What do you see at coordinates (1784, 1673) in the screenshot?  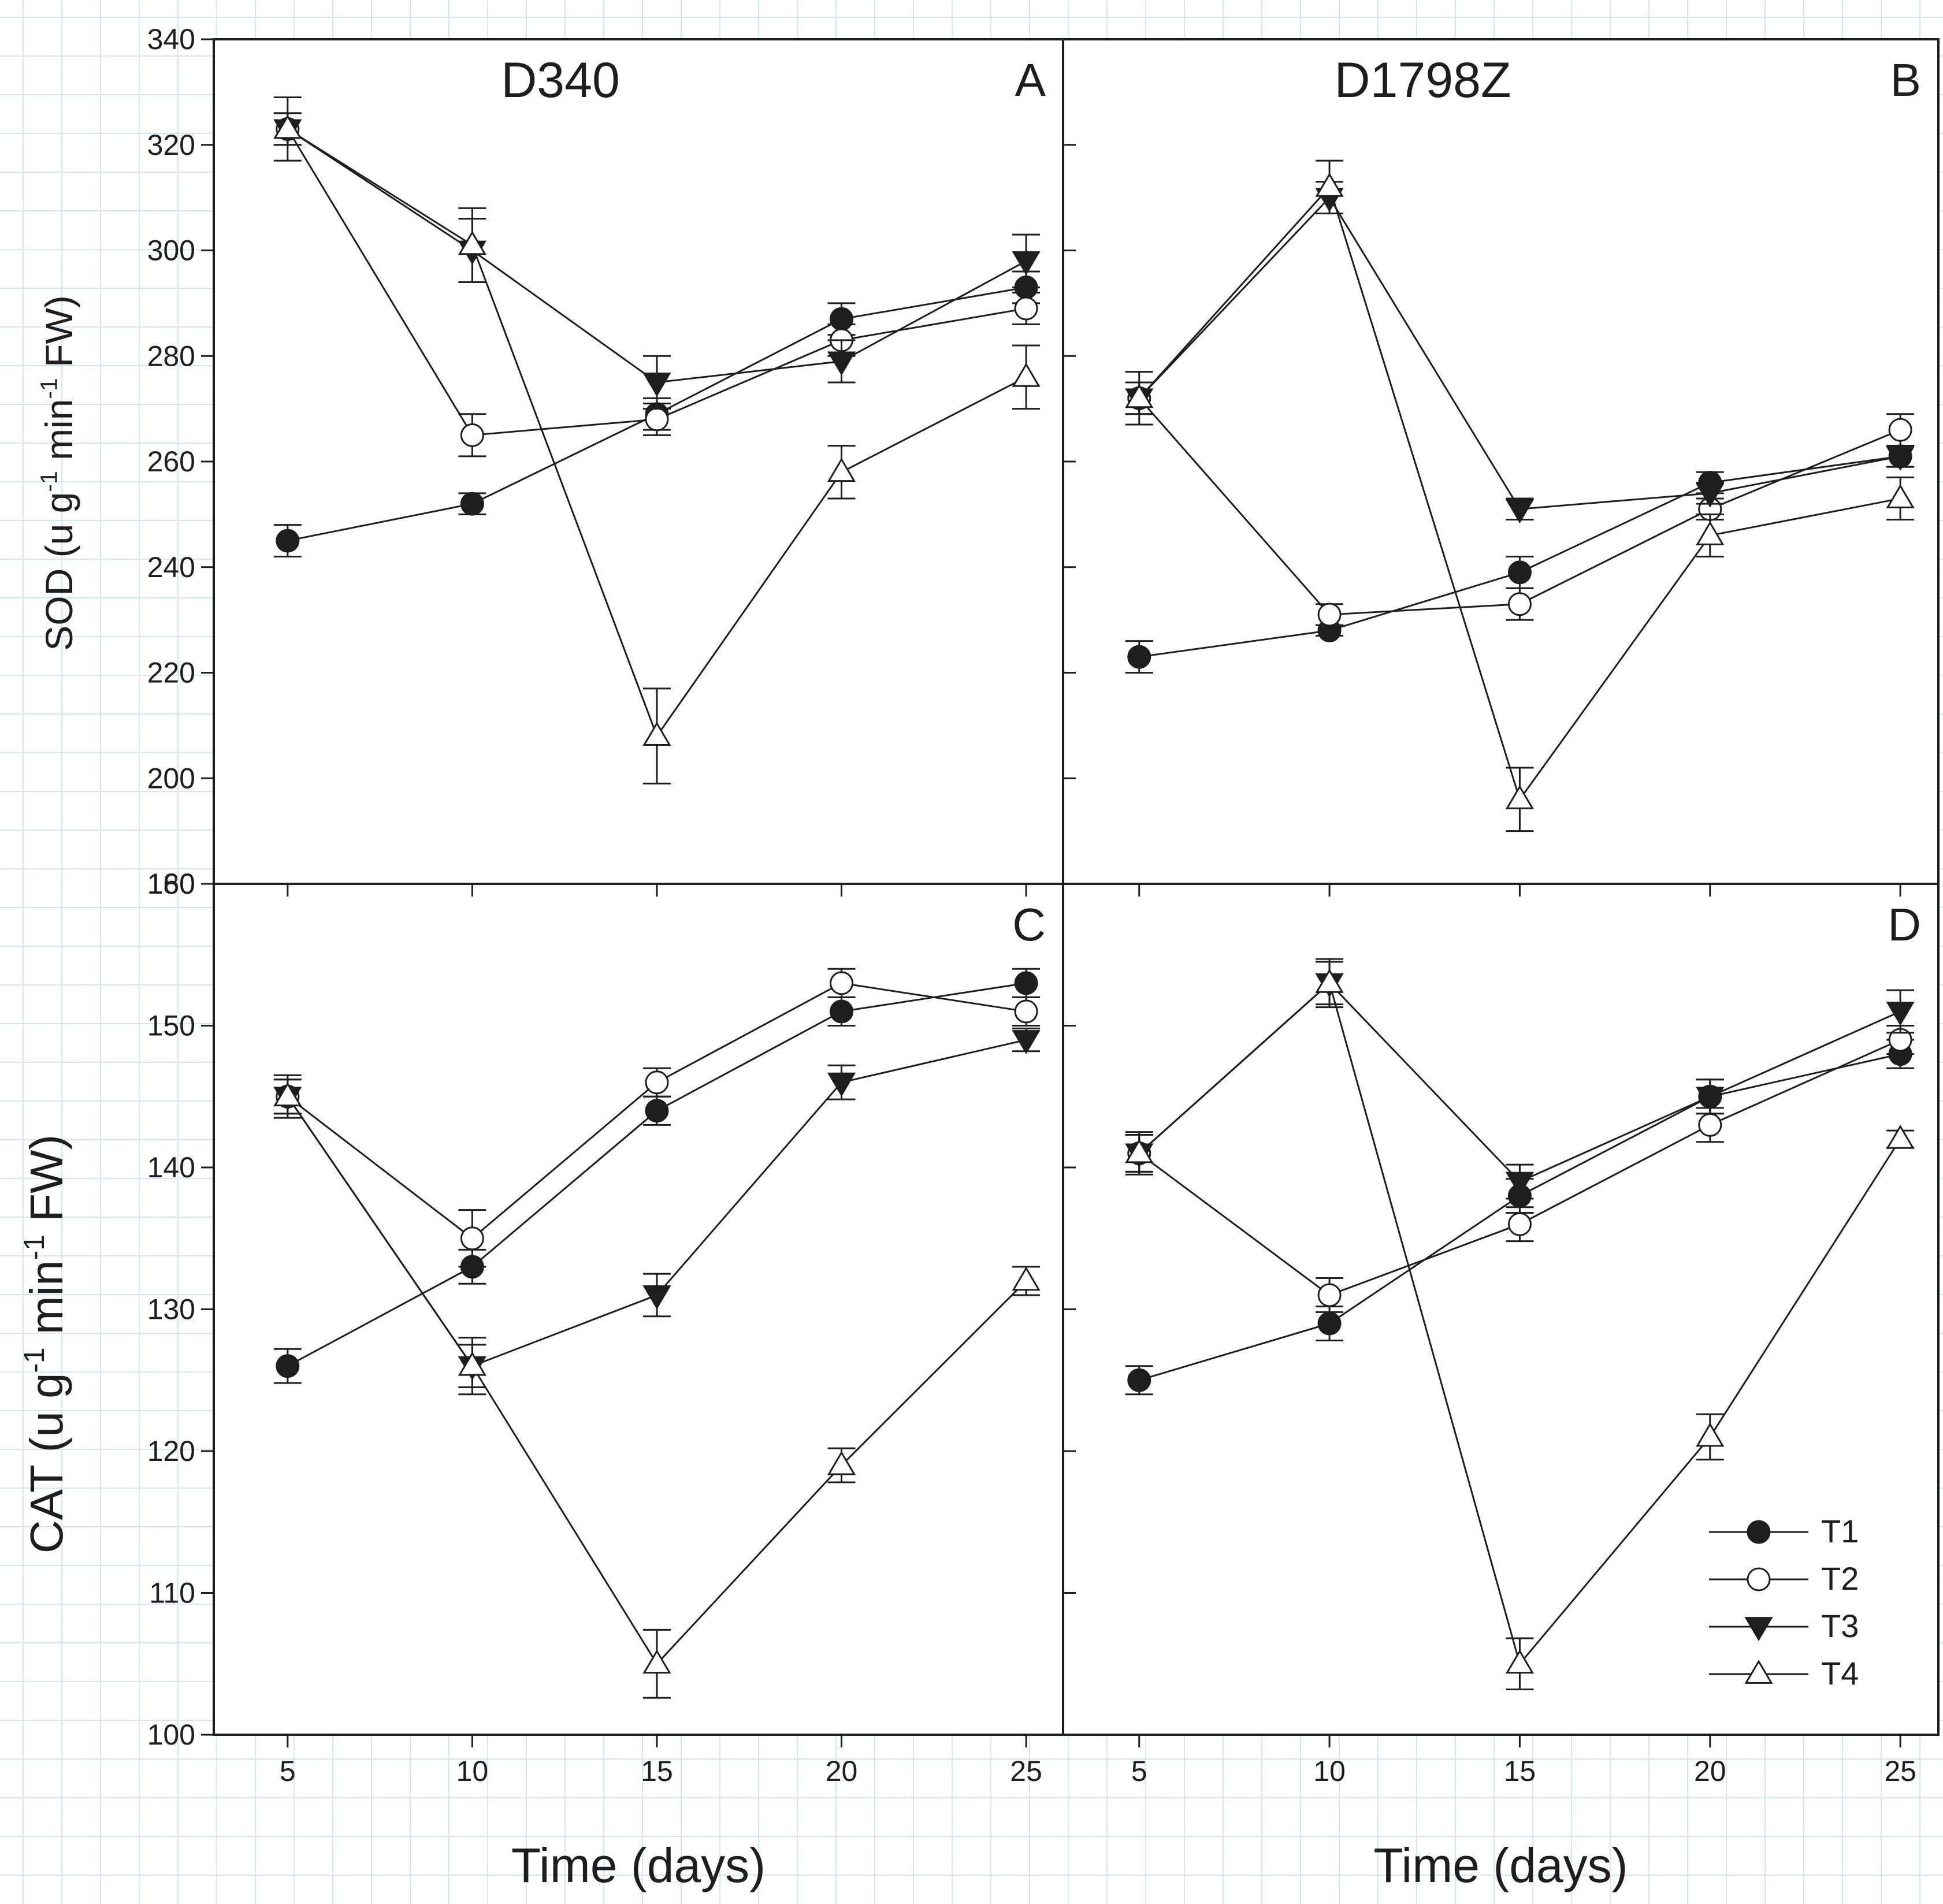 I see `legend-entry-t4: T4` at bounding box center [1784, 1673].